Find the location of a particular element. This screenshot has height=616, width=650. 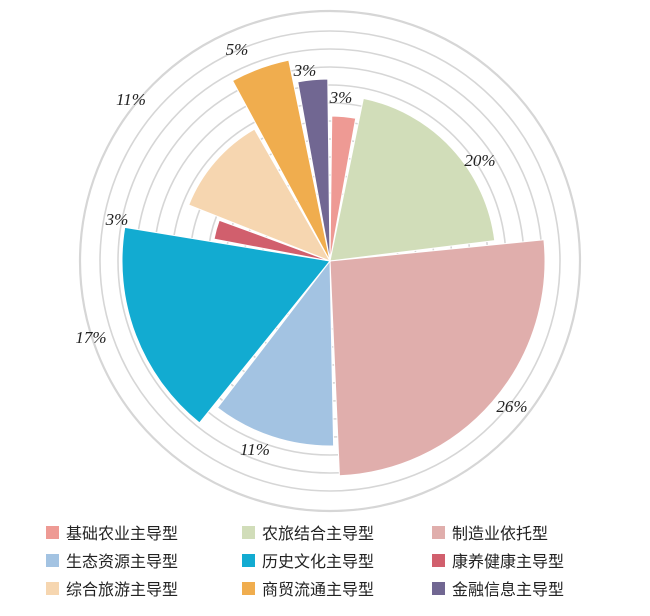

legend-label: 生态资源主导型 is located at coordinates (122, 561).